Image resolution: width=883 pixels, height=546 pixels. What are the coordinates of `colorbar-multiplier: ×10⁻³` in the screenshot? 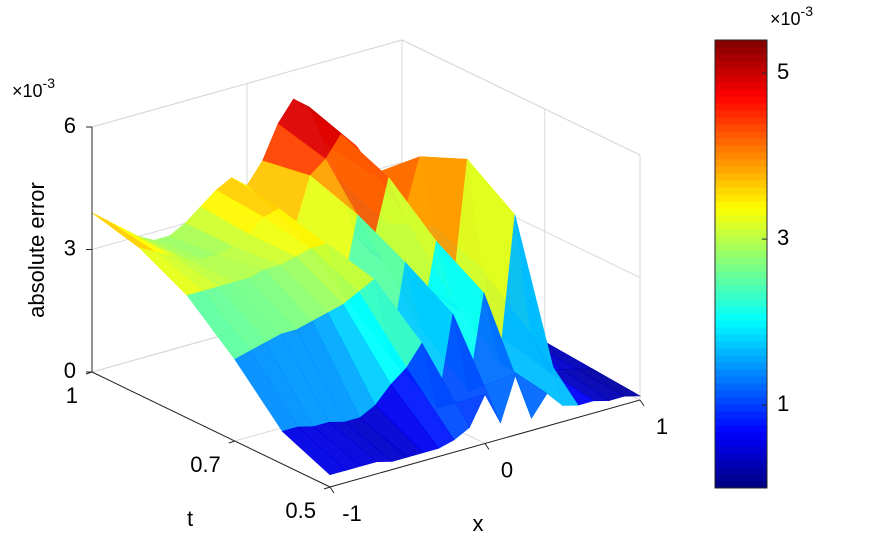 It's located at (791, 16).